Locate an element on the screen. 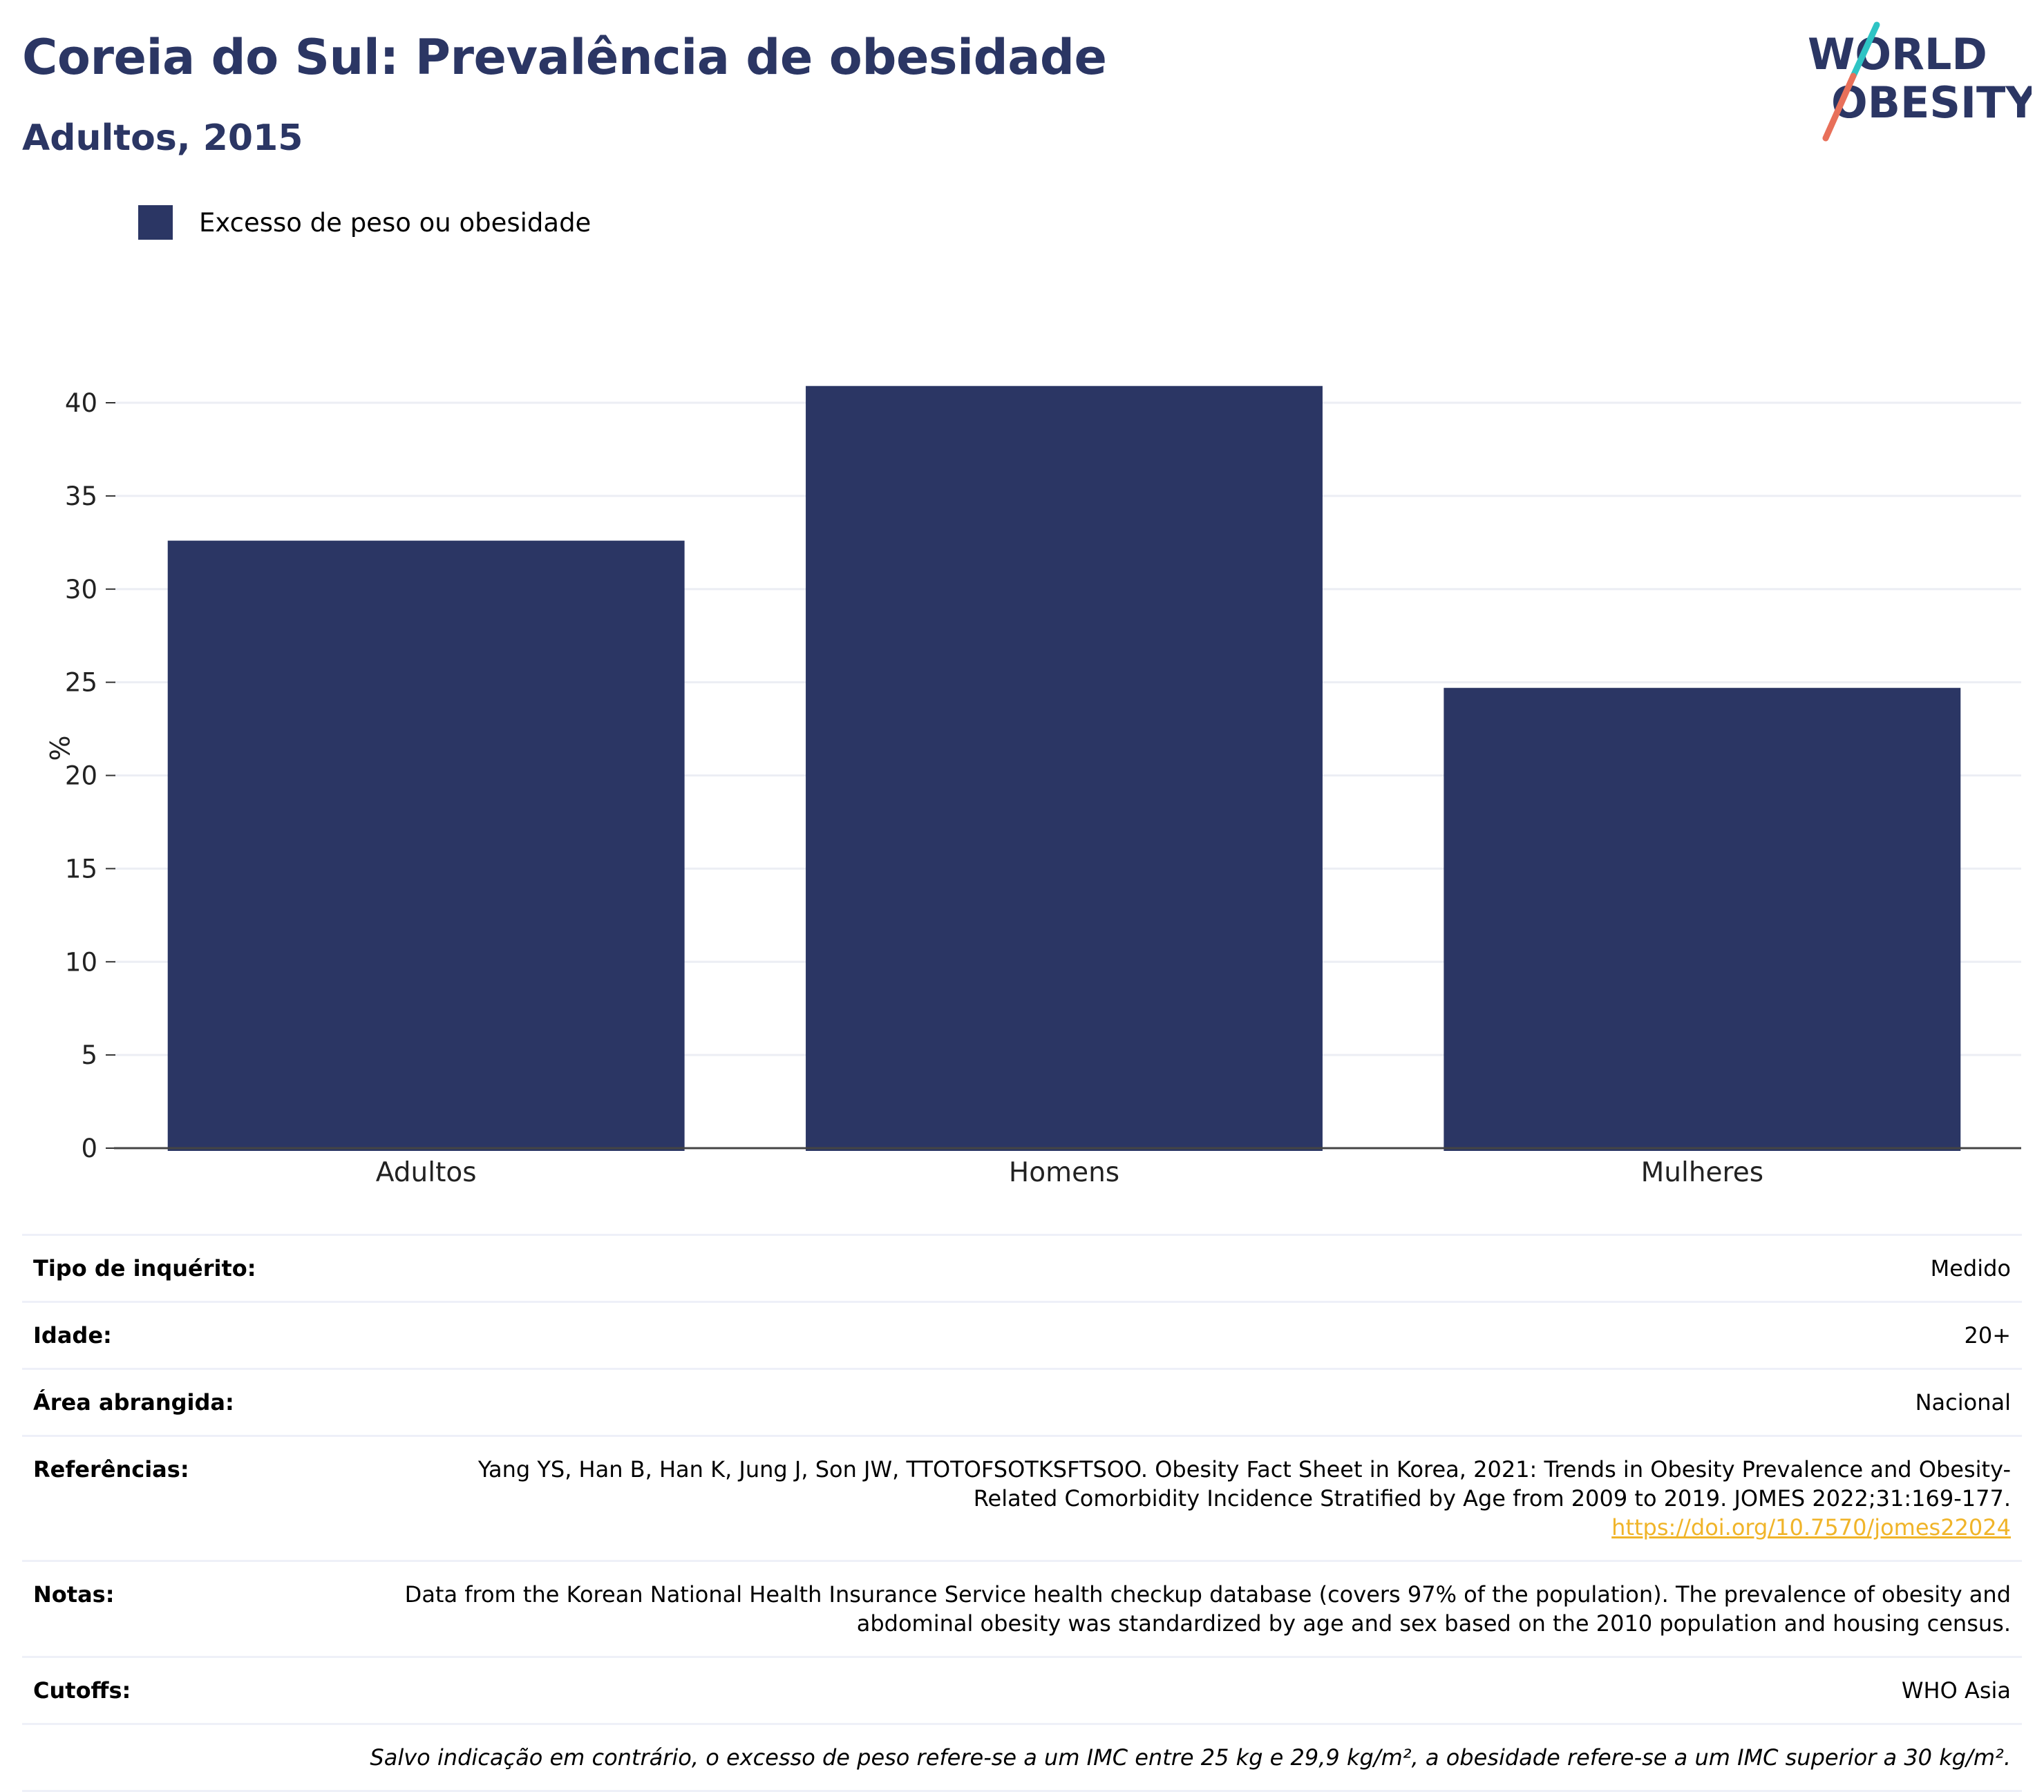  world-obesity-logo: WORLD OBESITY is located at coordinates (1920, 81).